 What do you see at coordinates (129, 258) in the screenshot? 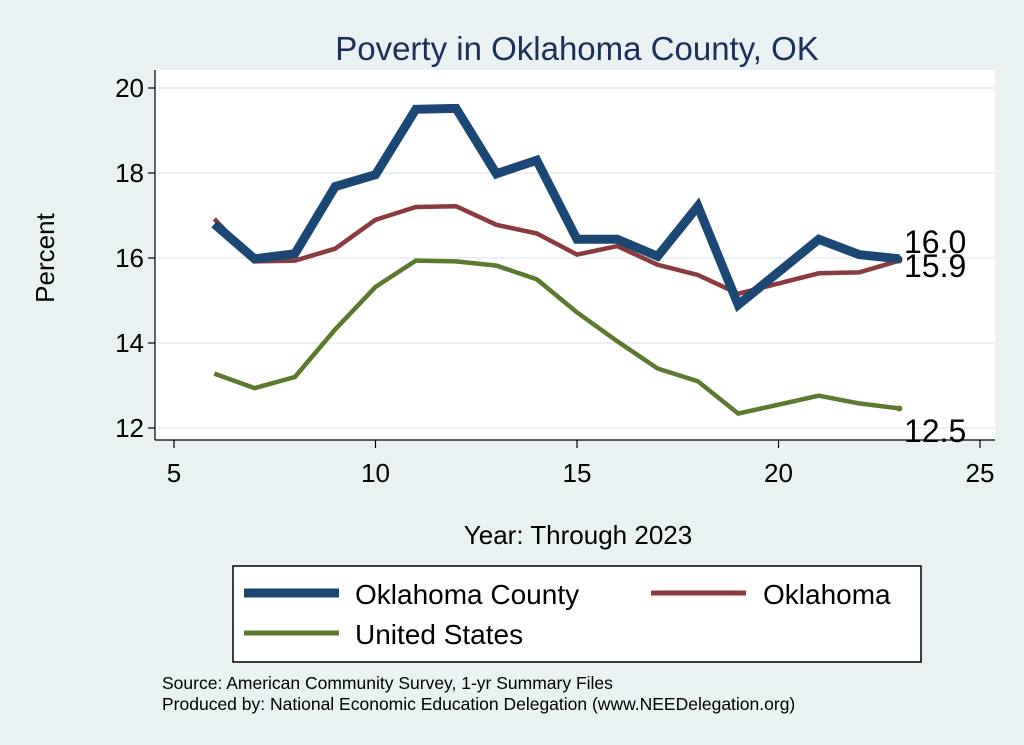
I see `y-tick-label: 16` at bounding box center [129, 258].